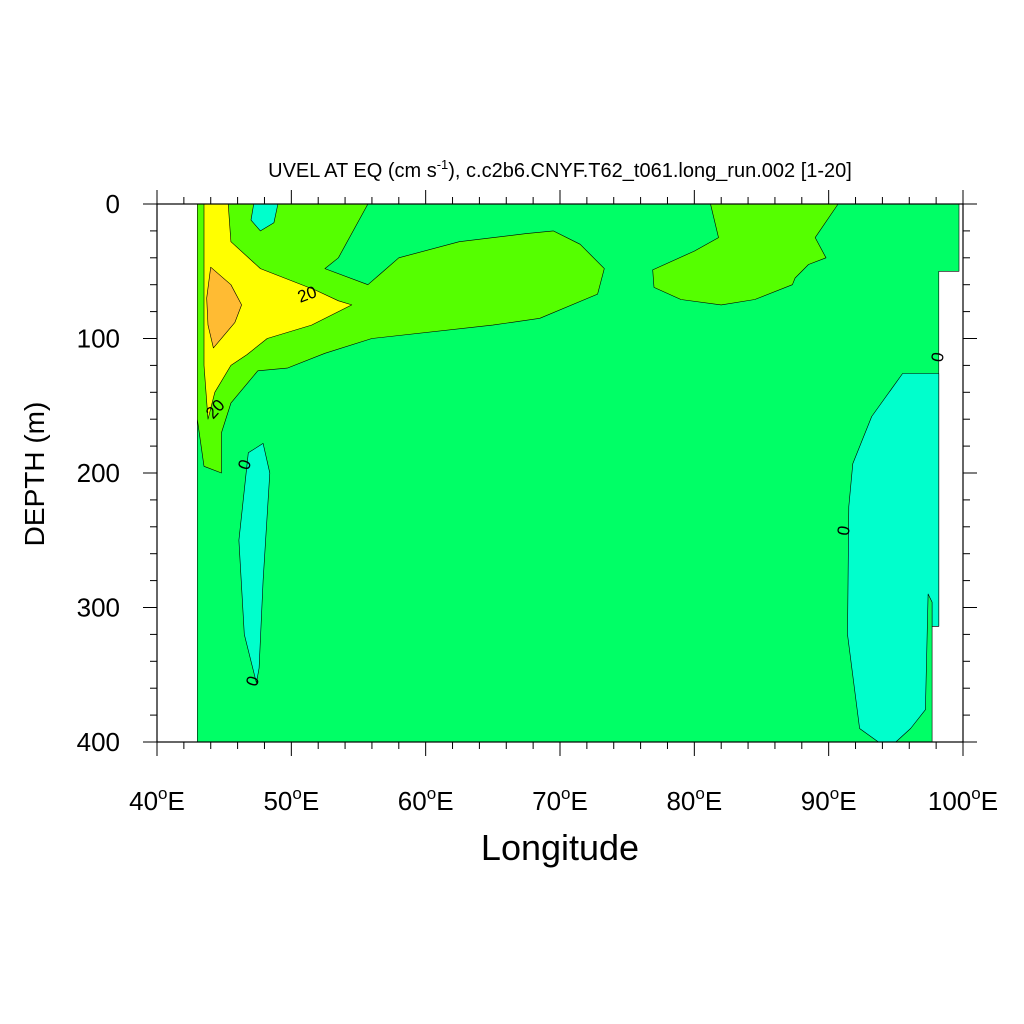 The image size is (1024, 1024). What do you see at coordinates (560, 847) in the screenshot?
I see `x-axis-title: Longitude` at bounding box center [560, 847].